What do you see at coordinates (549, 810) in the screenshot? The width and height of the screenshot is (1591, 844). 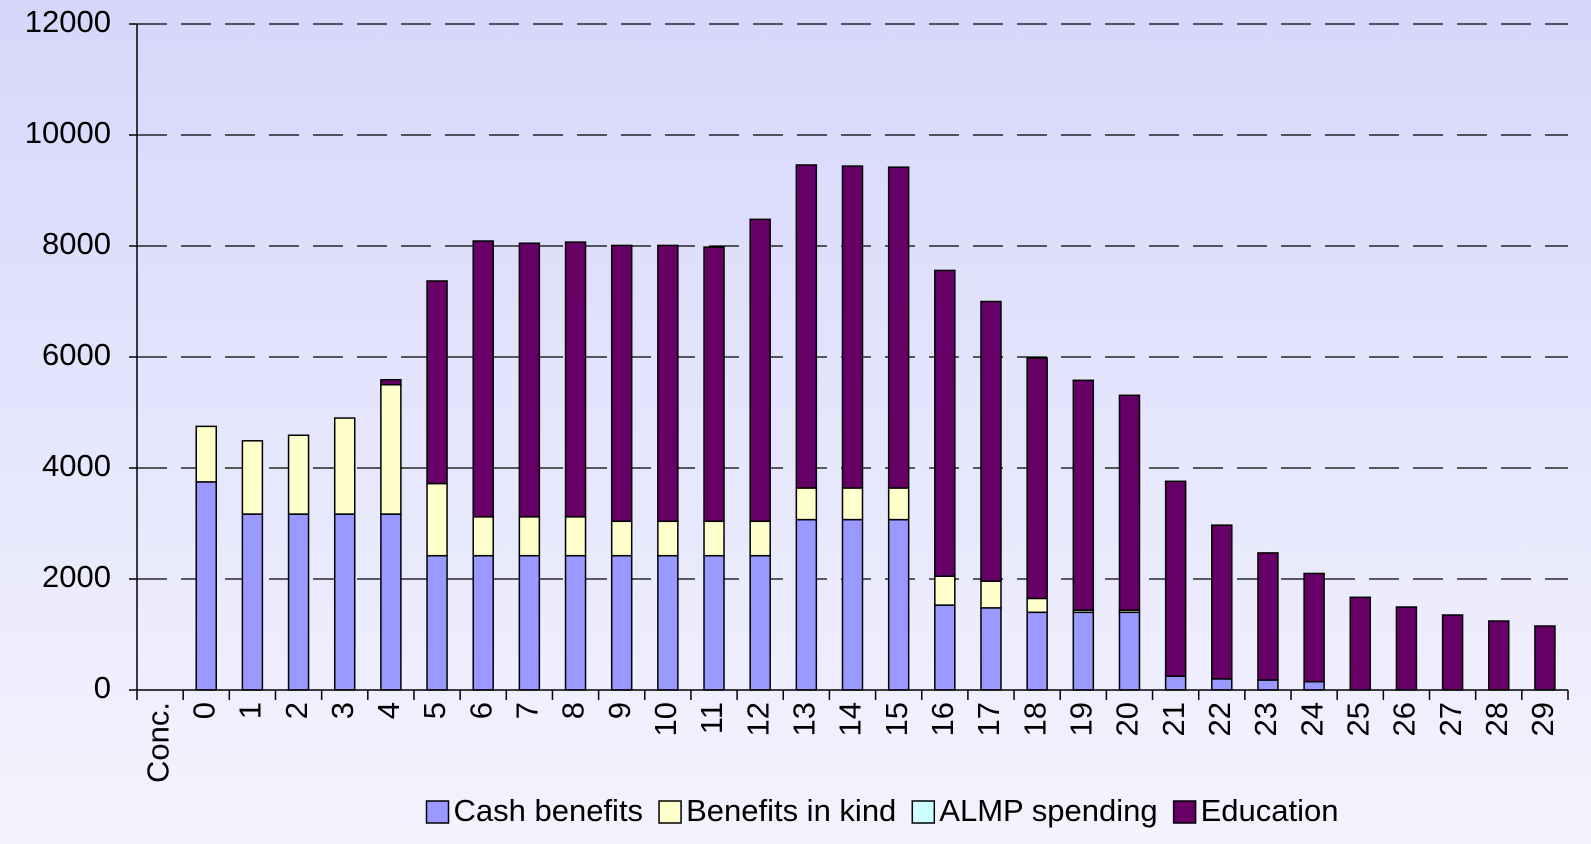 I see `legend-label: Cash benefits` at bounding box center [549, 810].